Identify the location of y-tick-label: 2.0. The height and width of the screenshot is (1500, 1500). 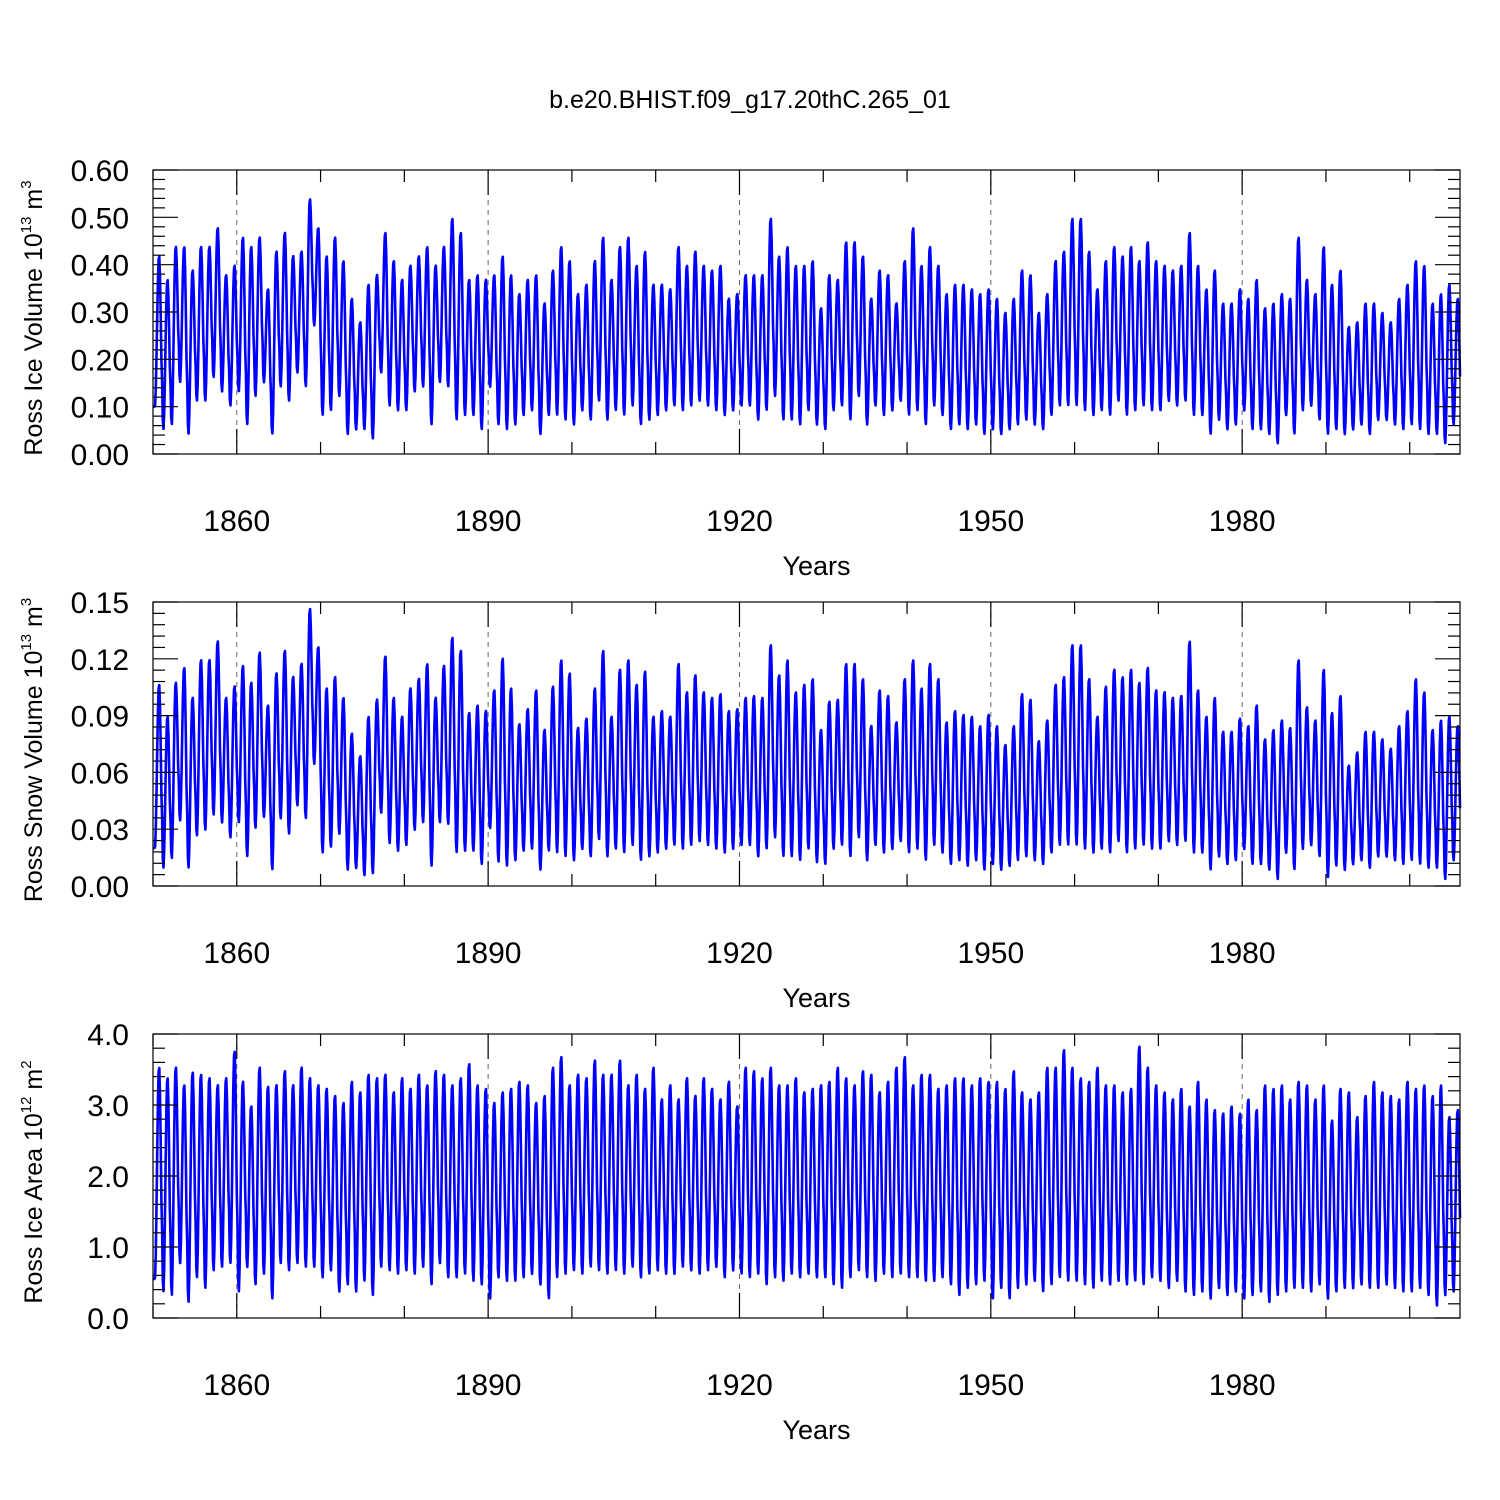
(108, 1177).